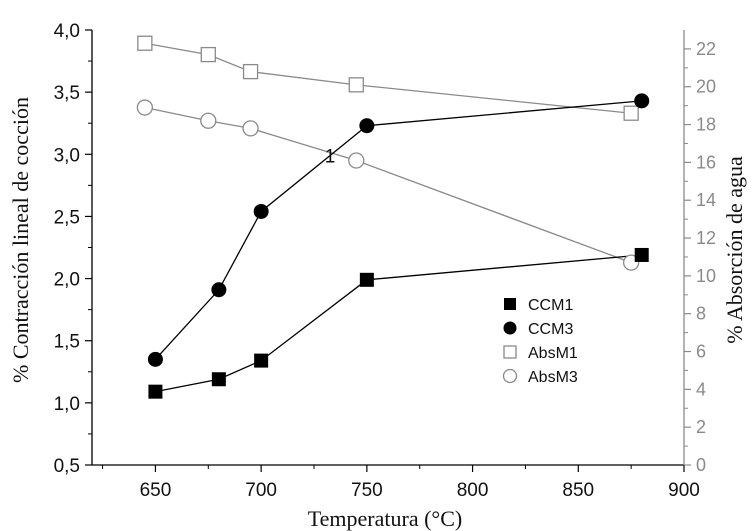 This screenshot has height=531, width=754. Describe the element at coordinates (67, 404) in the screenshot. I see `y-left-tick-label: 1,0` at that location.